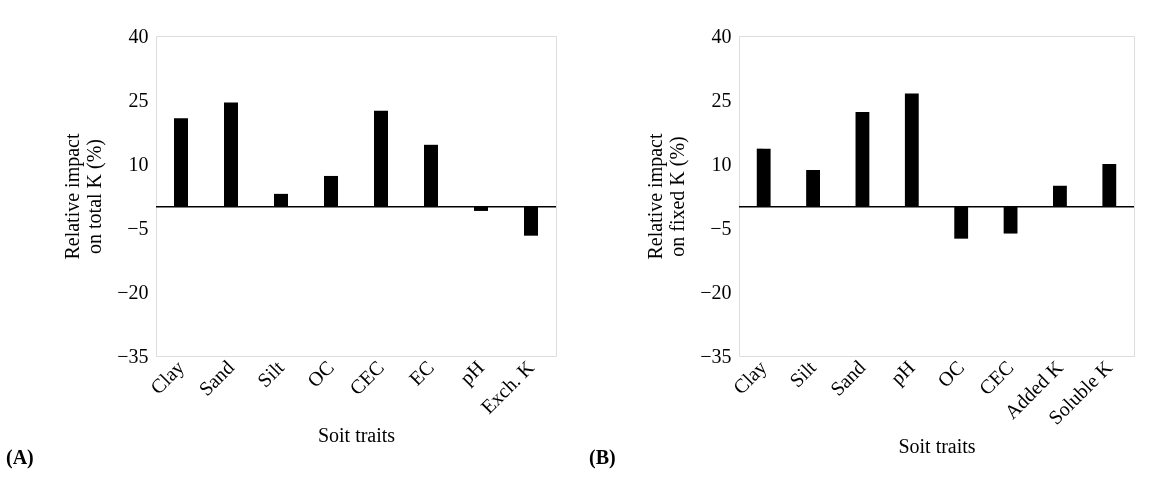  I want to click on text: (B), so click(602, 457).